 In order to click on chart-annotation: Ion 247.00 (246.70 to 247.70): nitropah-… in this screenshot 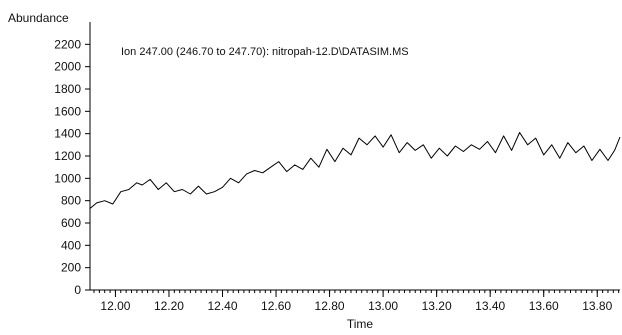, I will do `click(265, 52)`.